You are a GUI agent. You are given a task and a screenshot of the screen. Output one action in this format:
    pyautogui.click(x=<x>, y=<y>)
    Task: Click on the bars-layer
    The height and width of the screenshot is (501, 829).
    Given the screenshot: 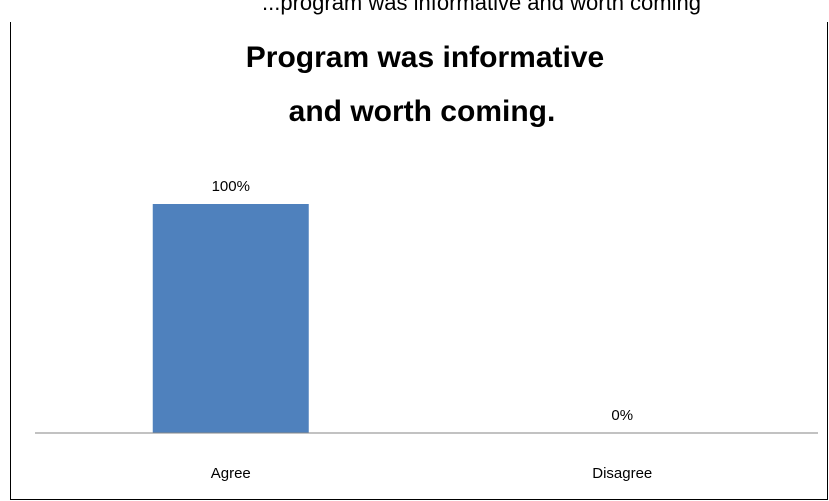 What is the action you would take?
    pyautogui.click(x=230, y=318)
    